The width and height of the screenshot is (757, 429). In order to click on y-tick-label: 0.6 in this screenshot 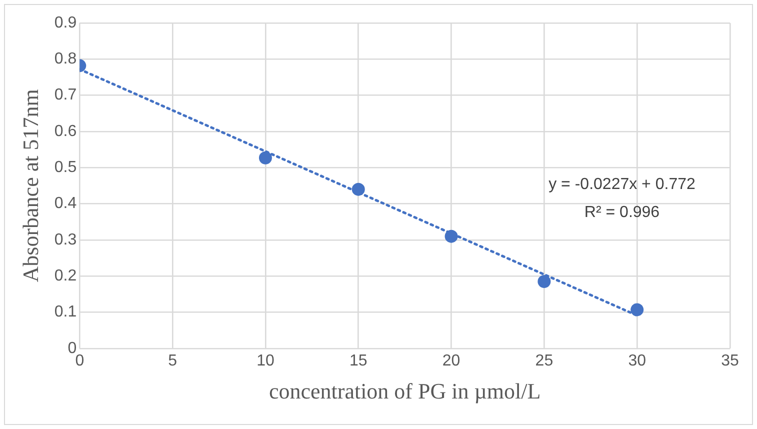, I will do `click(65, 131)`.